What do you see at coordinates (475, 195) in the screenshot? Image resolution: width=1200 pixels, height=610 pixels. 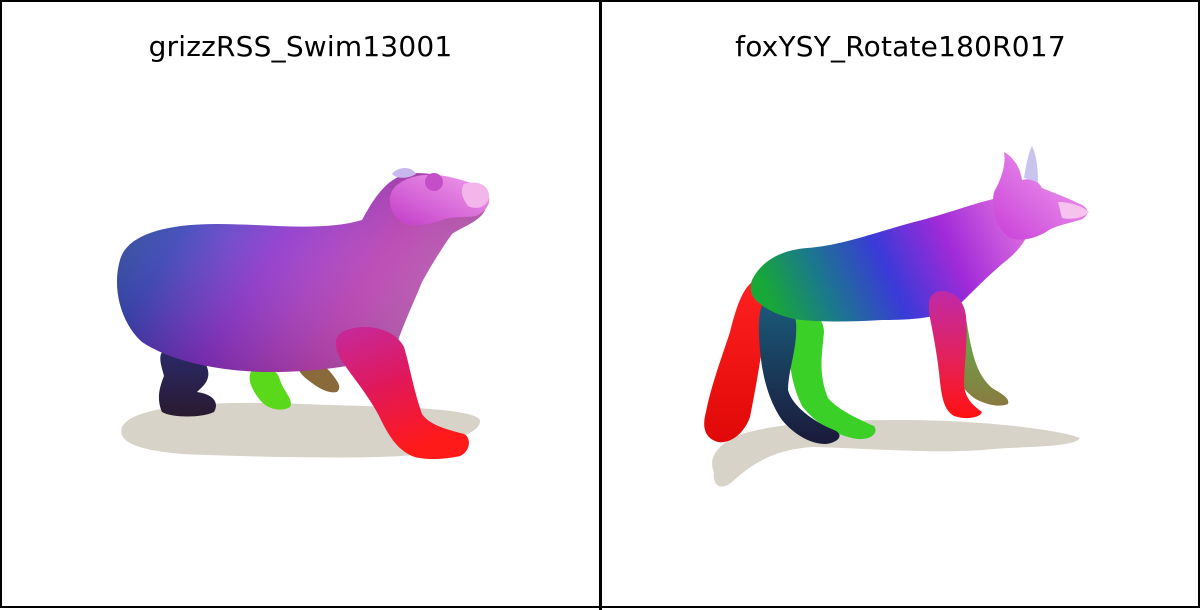 I see `bear-snout` at bounding box center [475, 195].